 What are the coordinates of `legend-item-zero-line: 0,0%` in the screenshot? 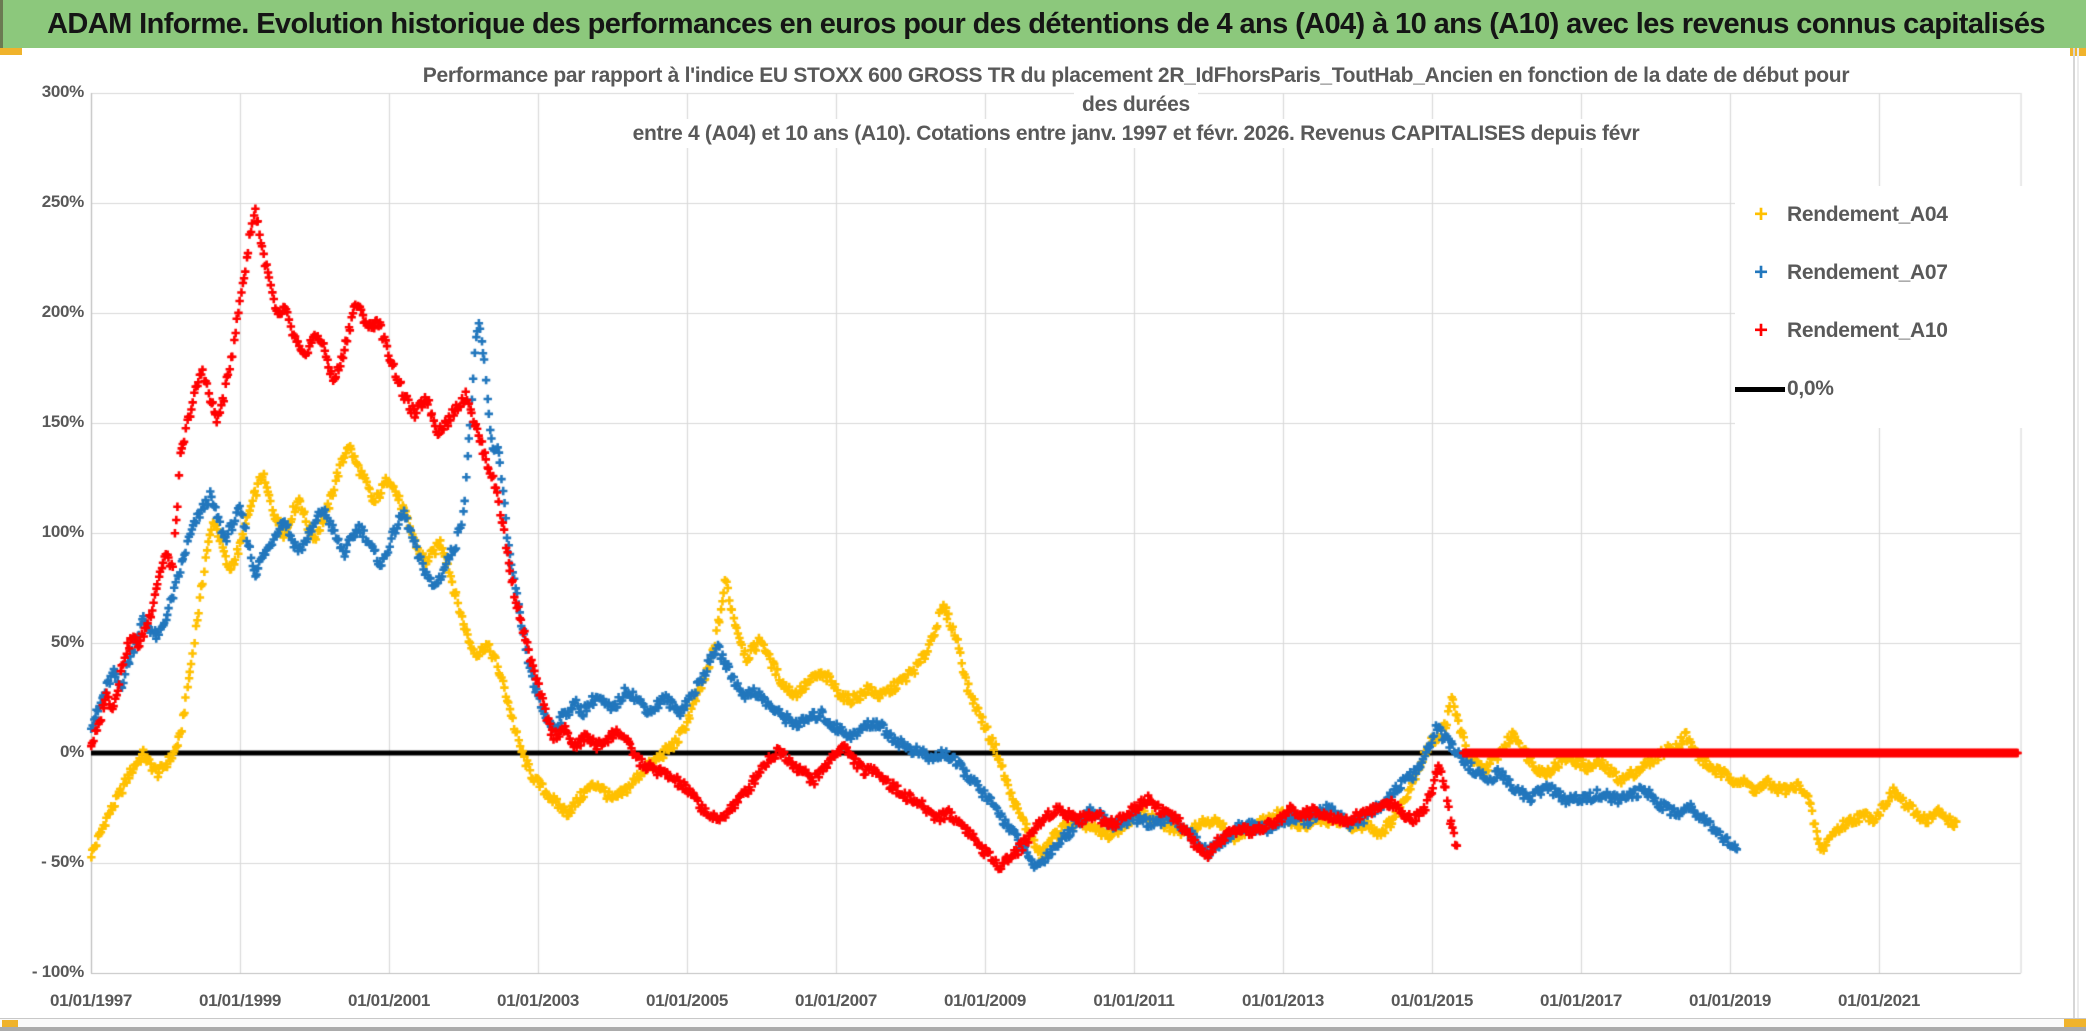 It's located at (1883, 389).